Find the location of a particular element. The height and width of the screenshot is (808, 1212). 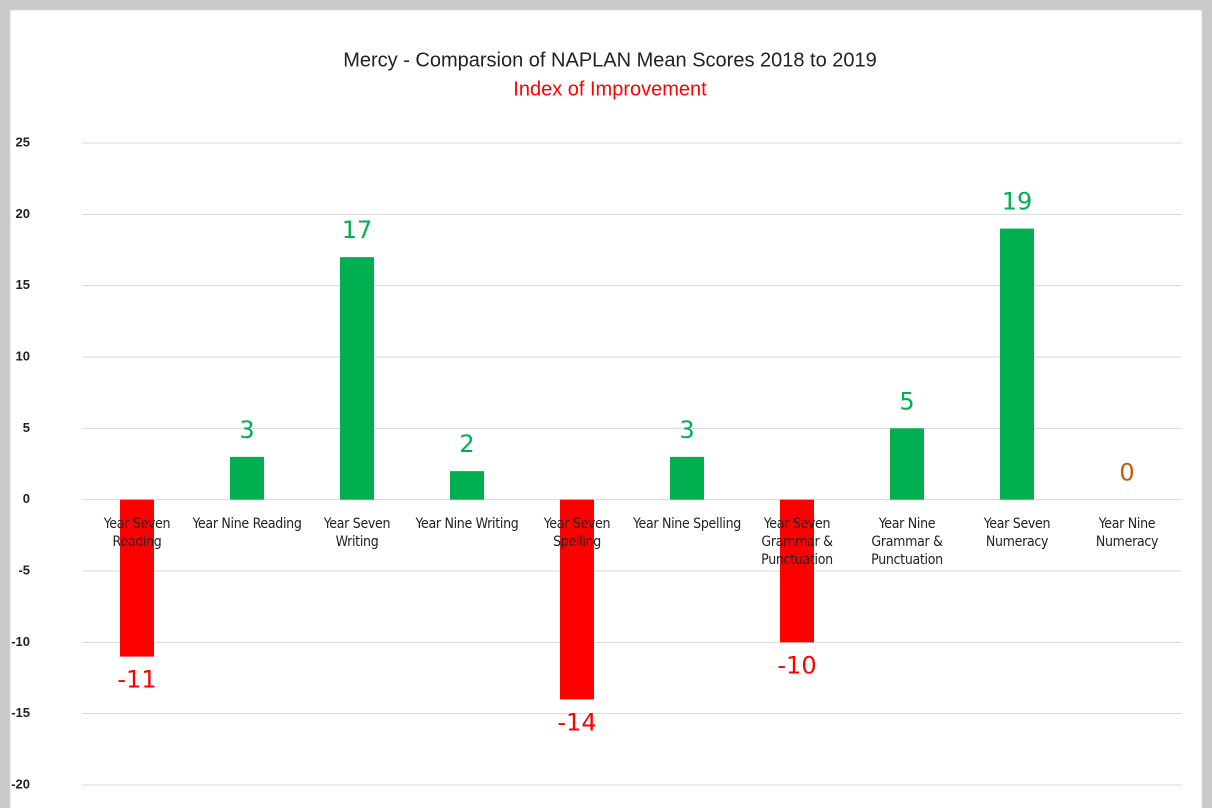

x-tick-label: Year Nine Numeracy is located at coordinates (1127, 532).